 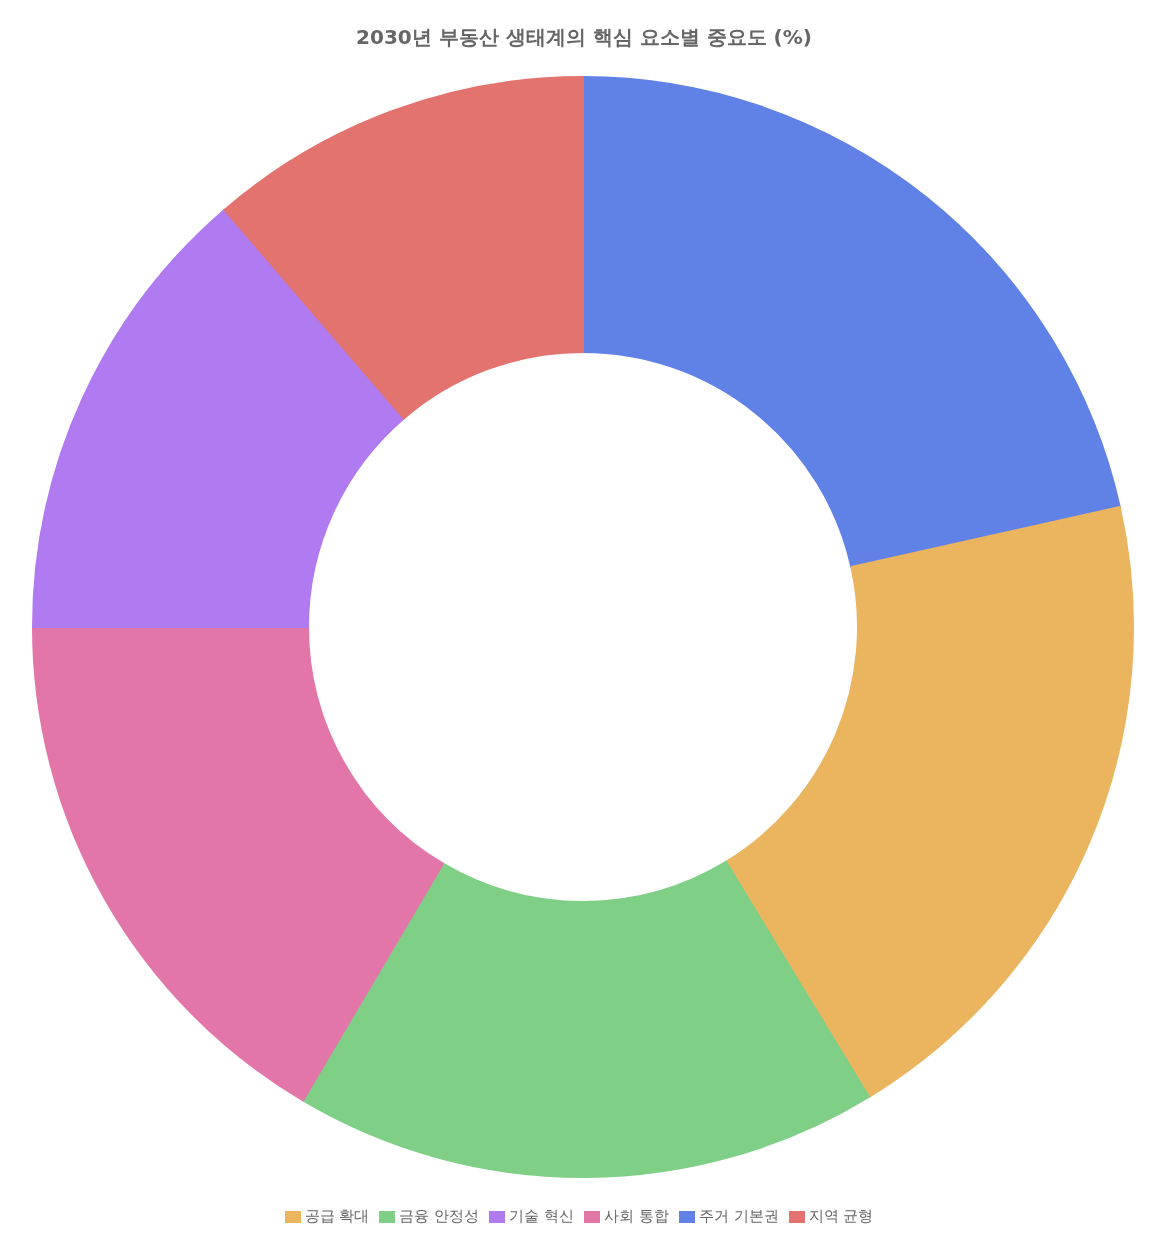 What do you see at coordinates (636, 1216) in the screenshot?
I see `legend-label: 사회 통합` at bounding box center [636, 1216].